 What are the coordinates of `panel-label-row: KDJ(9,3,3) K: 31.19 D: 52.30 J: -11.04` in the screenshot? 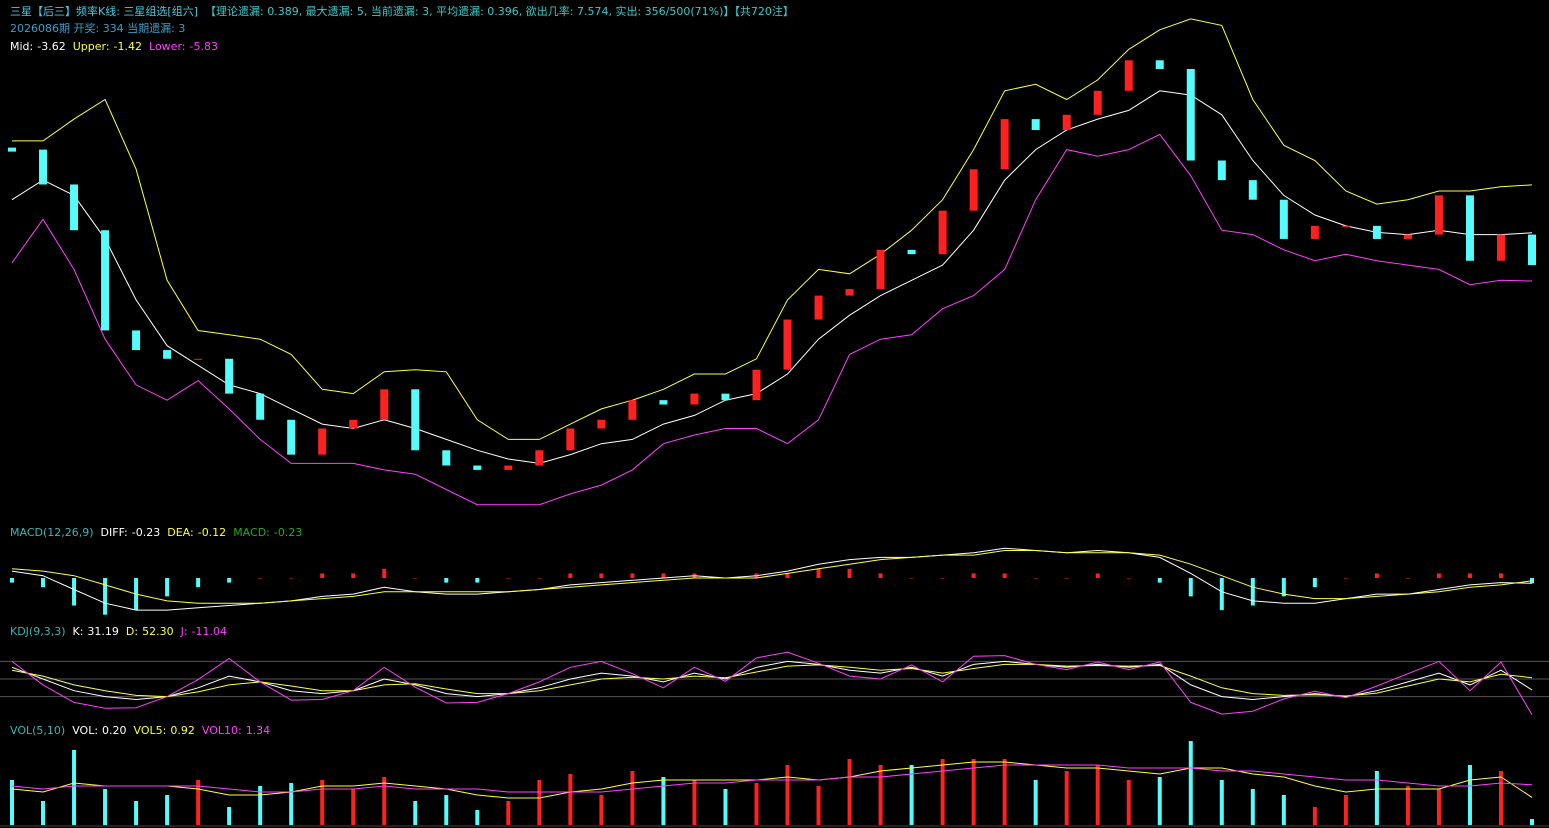 It's located at (118, 631).